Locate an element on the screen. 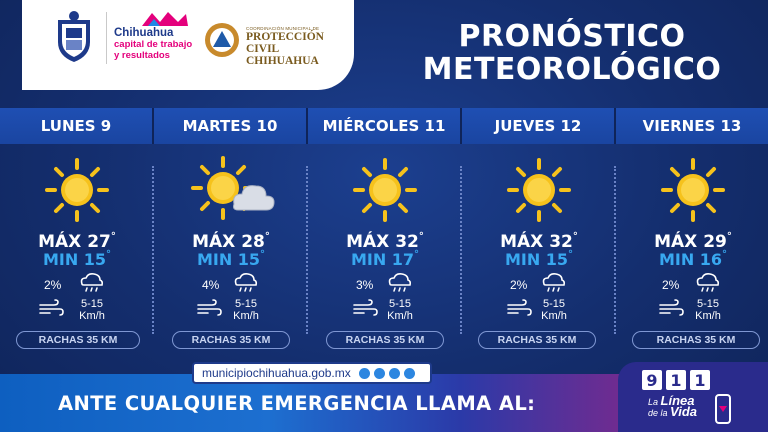 The width and height of the screenshot is (768, 432). linea-vida: Vida is located at coordinates (684, 411).